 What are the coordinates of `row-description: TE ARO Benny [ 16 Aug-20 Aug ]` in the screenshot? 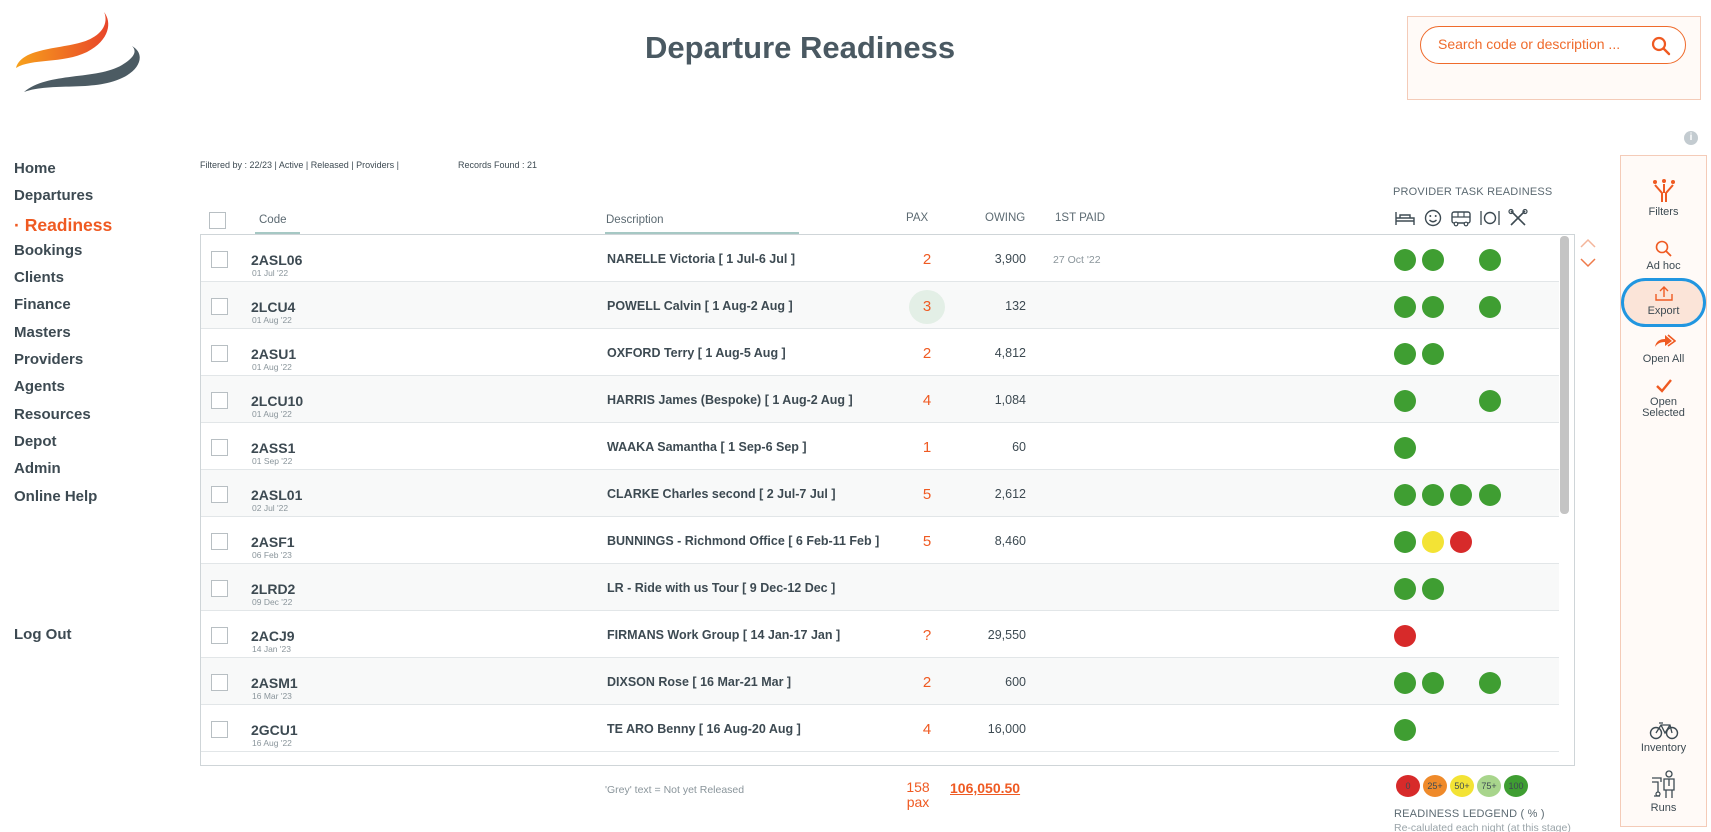 It's located at (704, 729).